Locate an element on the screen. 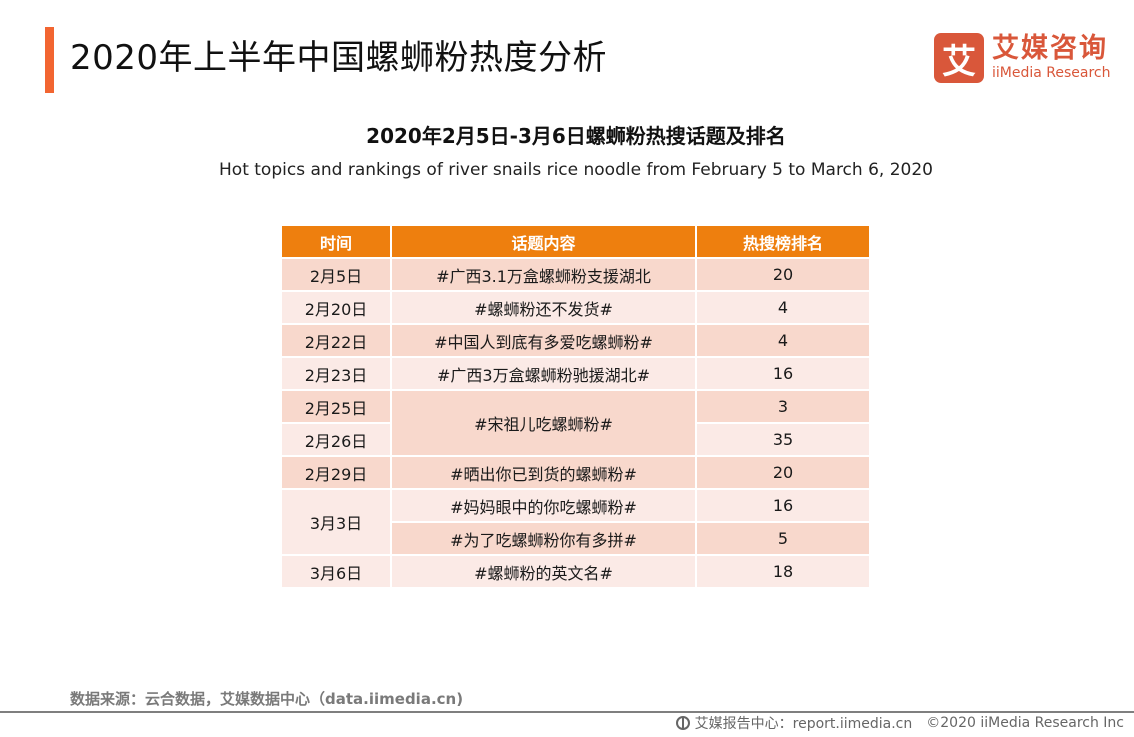 Image resolution: width=1134 pixels, height=737 pixels. table-row: 2月29日 #晒出你已到货的螺蛳粉# 20 is located at coordinates (575, 472).